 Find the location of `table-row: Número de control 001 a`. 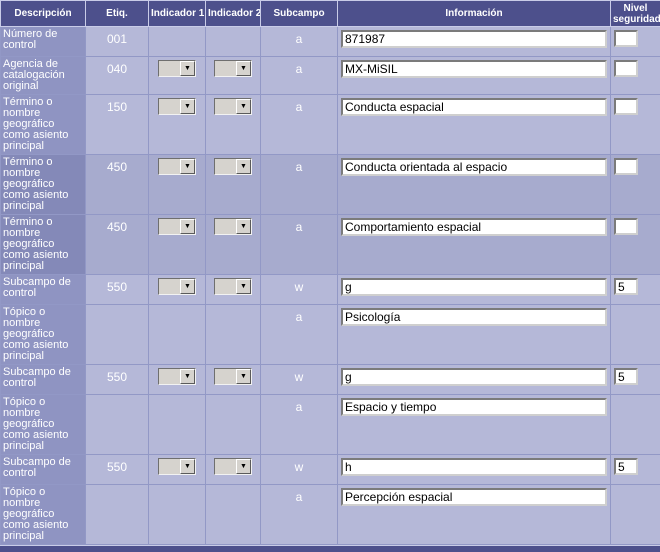

table-row: Número de control 001 a is located at coordinates (330, 42).